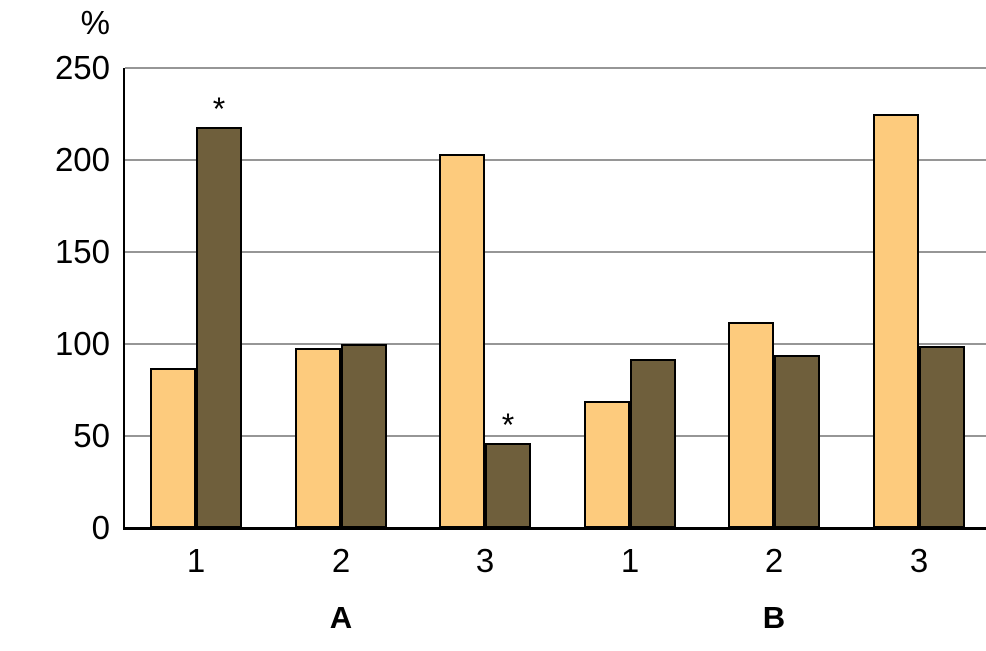 This screenshot has width=986, height=651. What do you see at coordinates (82, 159) in the screenshot?
I see `y-tick-label-200: 200` at bounding box center [82, 159].